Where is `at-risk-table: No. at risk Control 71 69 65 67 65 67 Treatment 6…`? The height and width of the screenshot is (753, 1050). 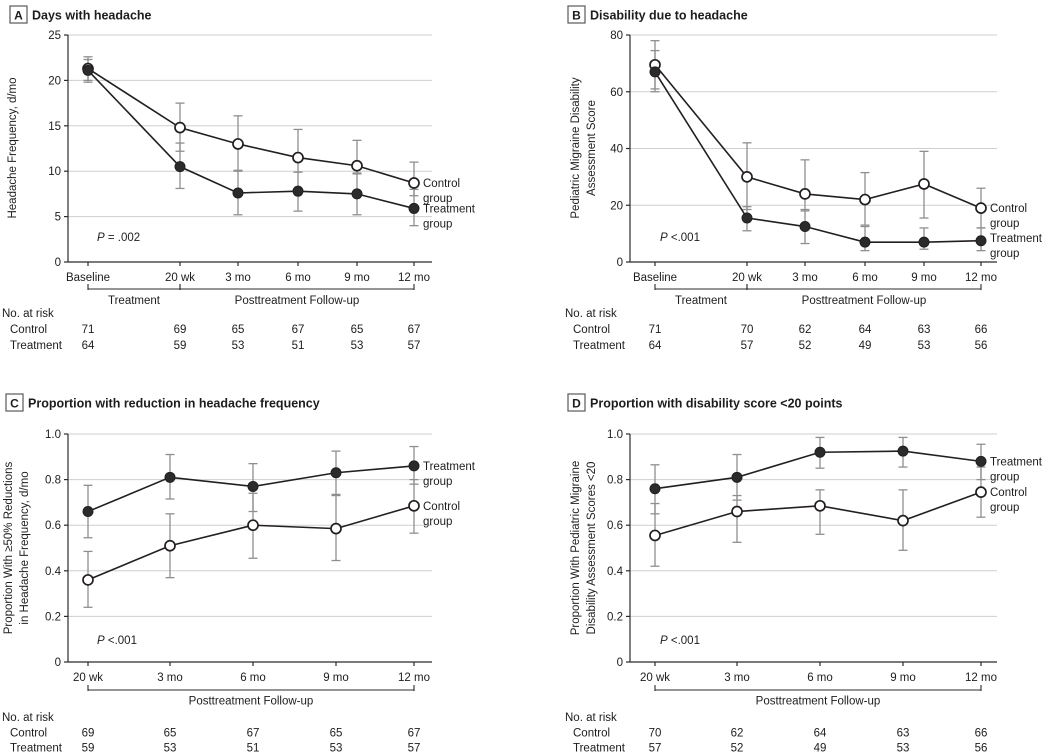 at-risk-table: No. at risk Control 71 69 65 67 65 67 Treatment 6… is located at coordinates (211, 330).